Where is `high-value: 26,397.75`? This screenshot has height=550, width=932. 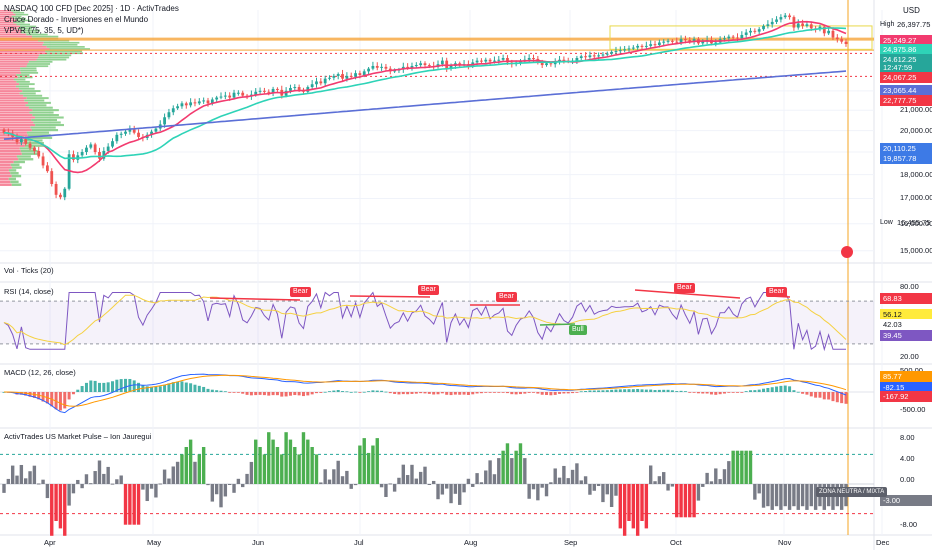
high-value: 26,397.75 is located at coordinates (914, 24).